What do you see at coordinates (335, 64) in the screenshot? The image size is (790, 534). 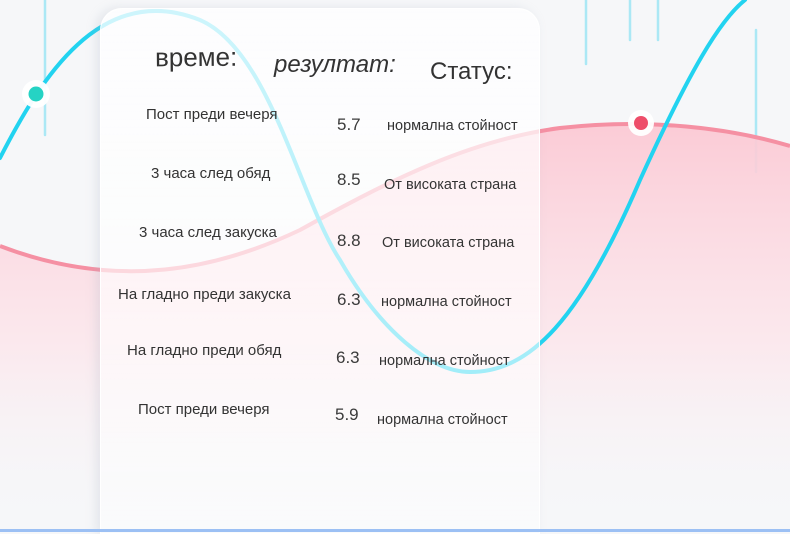 I see `header-result: резултат:` at bounding box center [335, 64].